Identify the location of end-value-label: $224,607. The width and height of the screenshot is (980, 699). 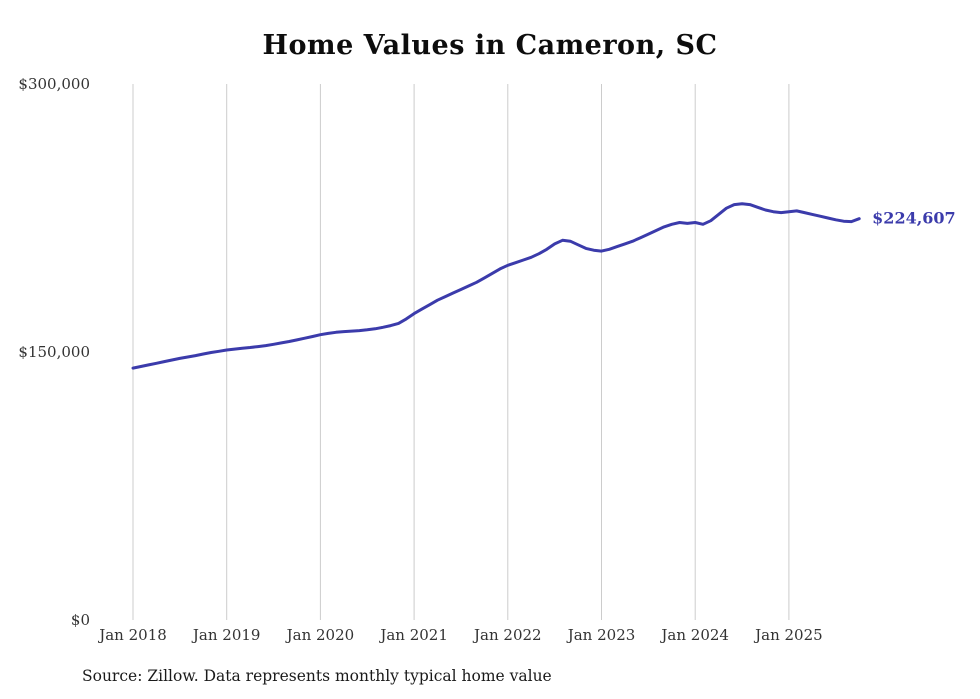
(914, 218).